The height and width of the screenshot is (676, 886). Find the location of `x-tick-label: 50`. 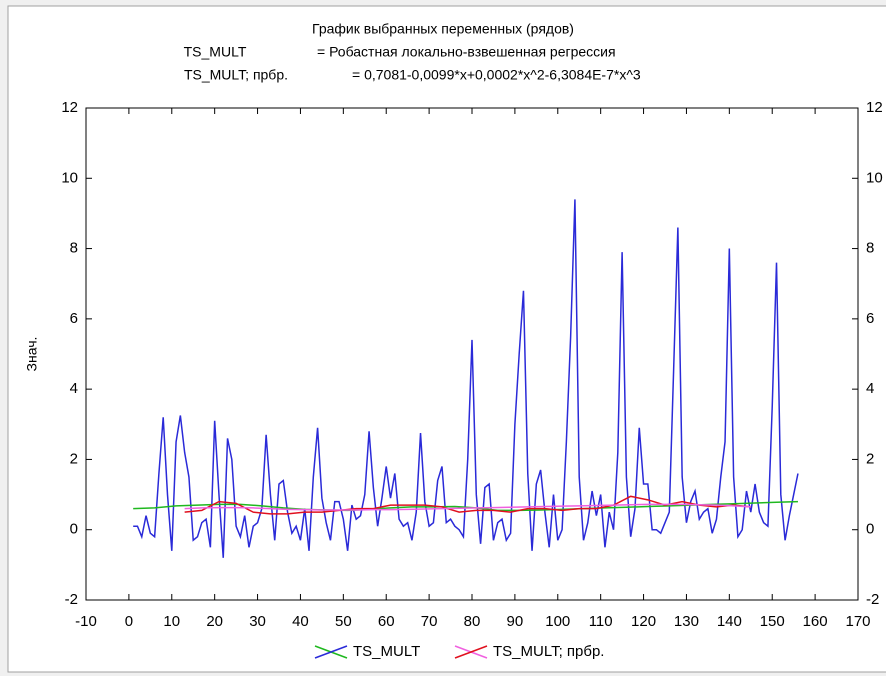

x-tick-label: 50 is located at coordinates (343, 621).